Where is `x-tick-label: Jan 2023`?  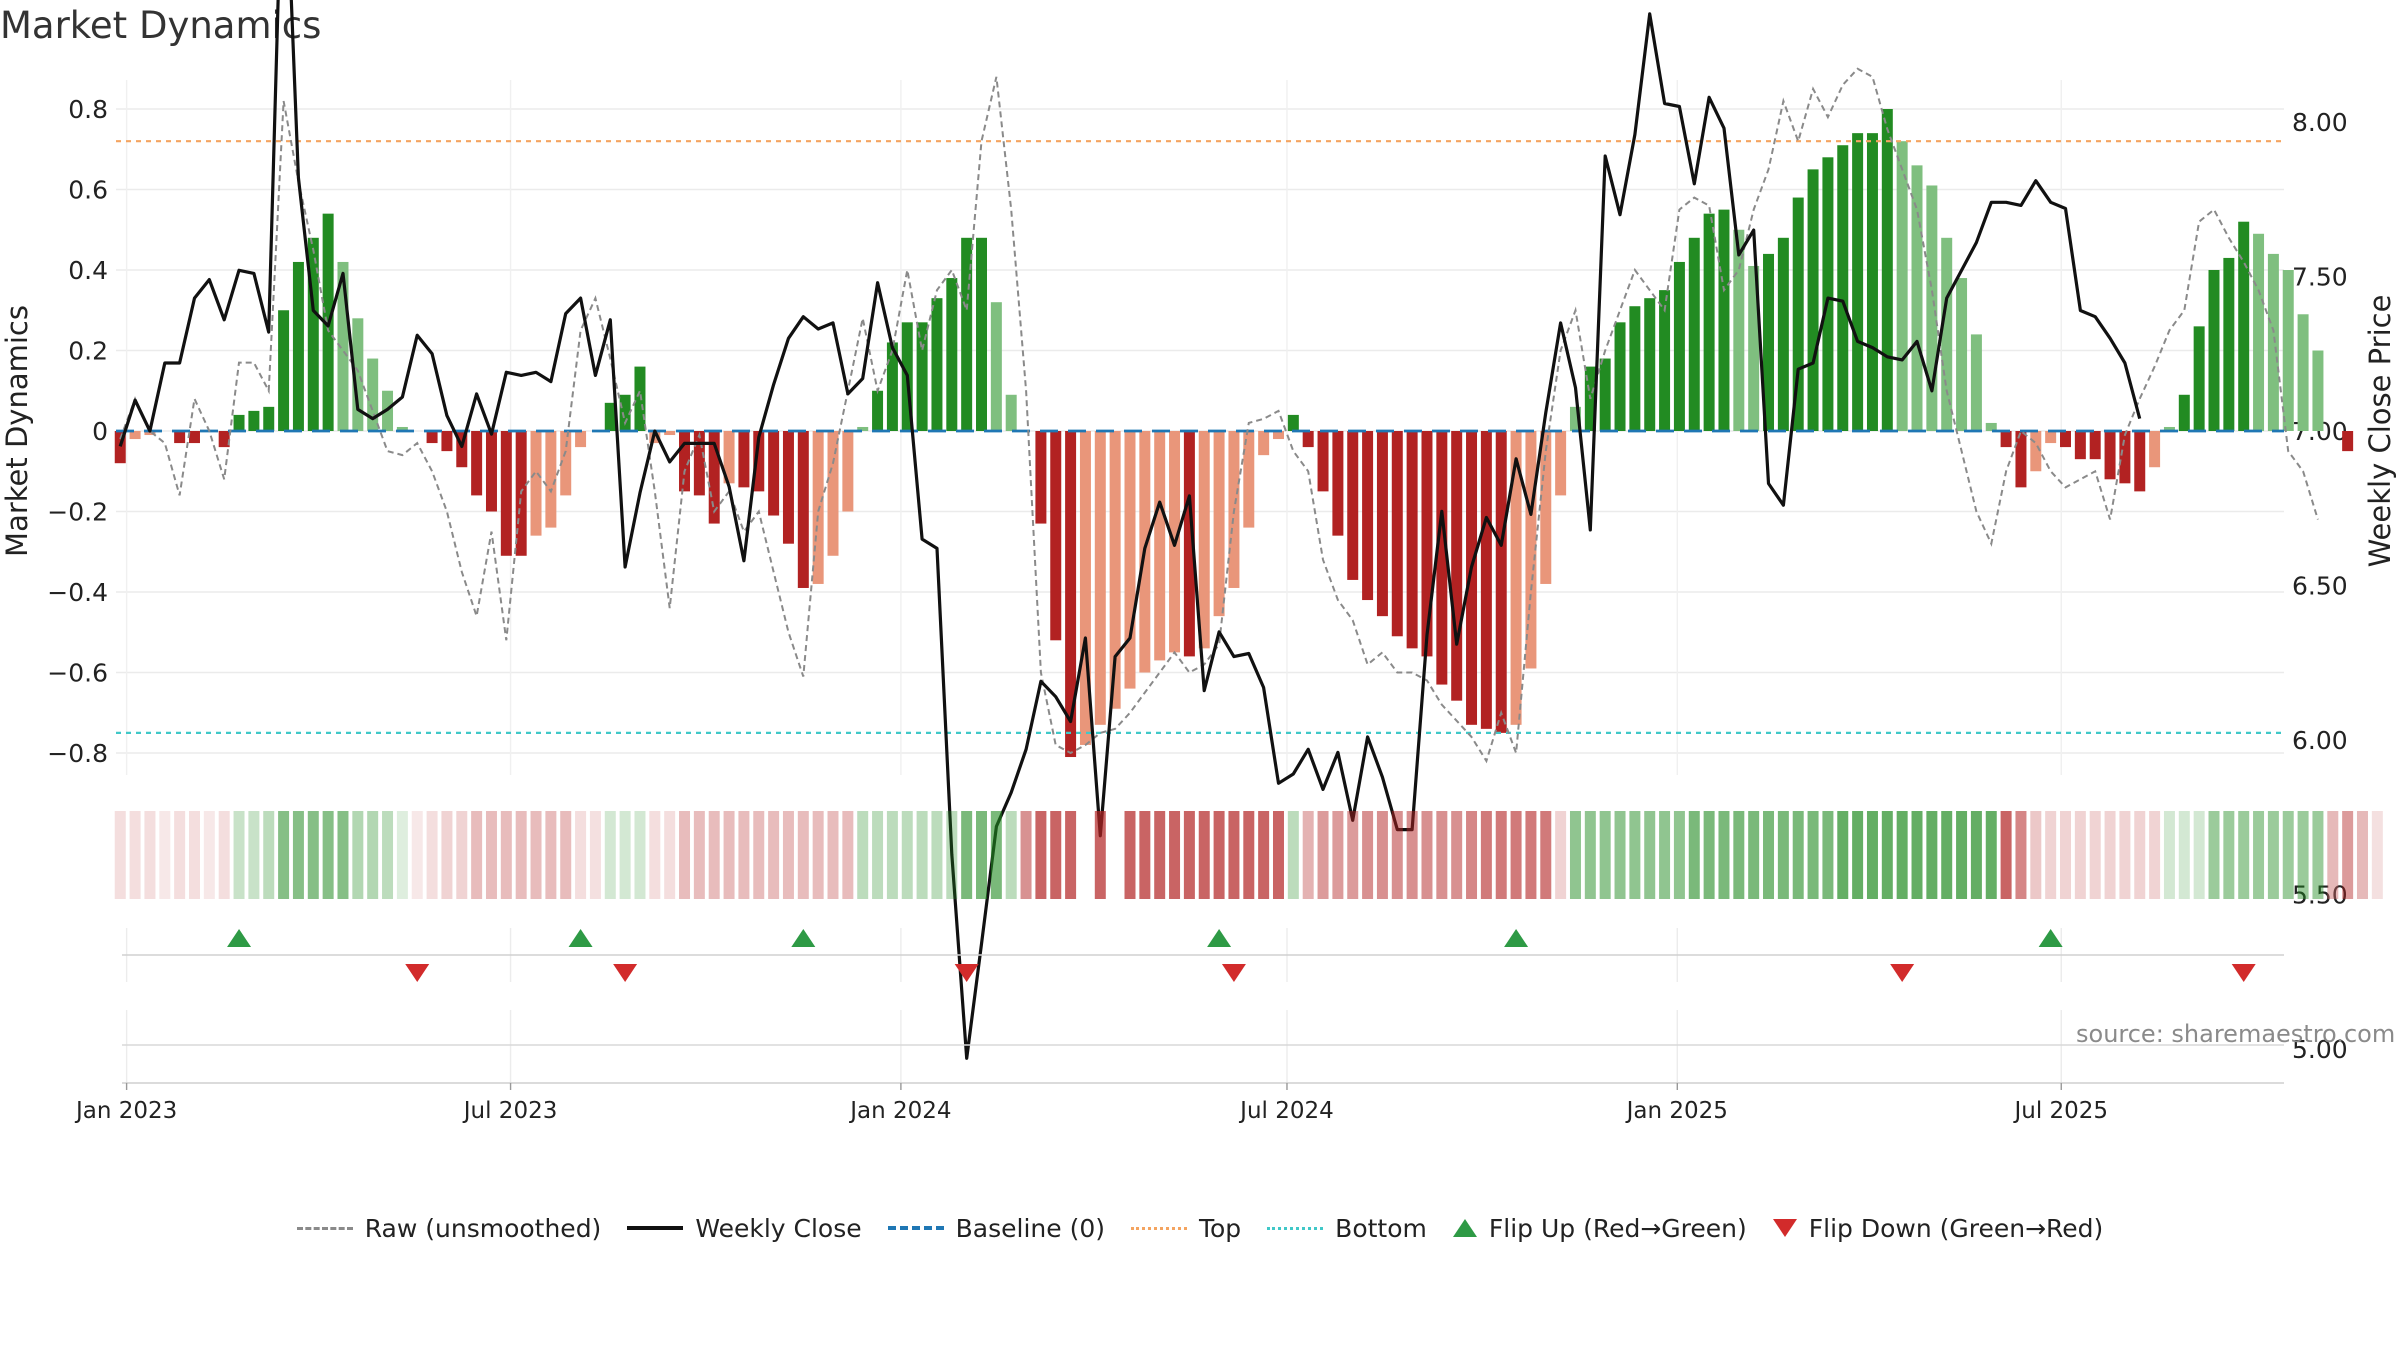
x-tick-label: Jan 2023 is located at coordinates (125, 1111).